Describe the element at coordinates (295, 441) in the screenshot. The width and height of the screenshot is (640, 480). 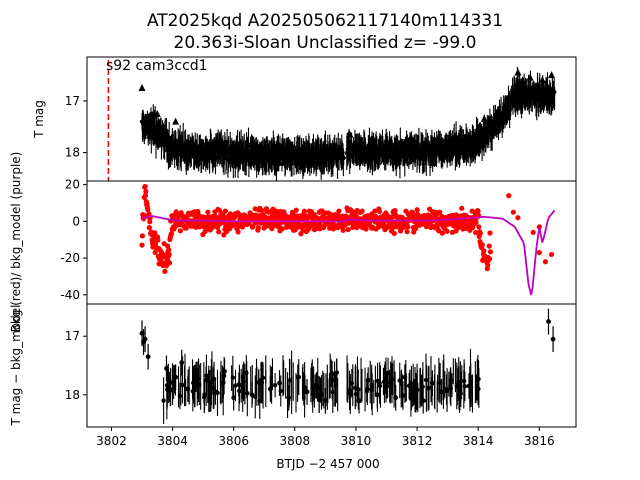
I see `x-tick-label: 3808` at that location.